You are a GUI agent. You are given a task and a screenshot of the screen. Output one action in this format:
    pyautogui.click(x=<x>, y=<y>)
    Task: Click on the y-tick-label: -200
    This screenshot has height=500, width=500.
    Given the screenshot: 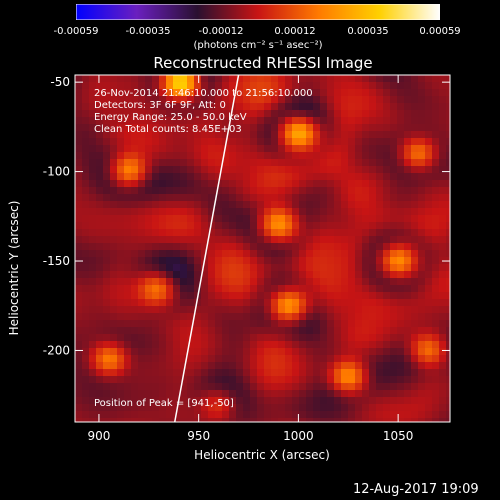 What is the action you would take?
    pyautogui.click(x=56, y=350)
    